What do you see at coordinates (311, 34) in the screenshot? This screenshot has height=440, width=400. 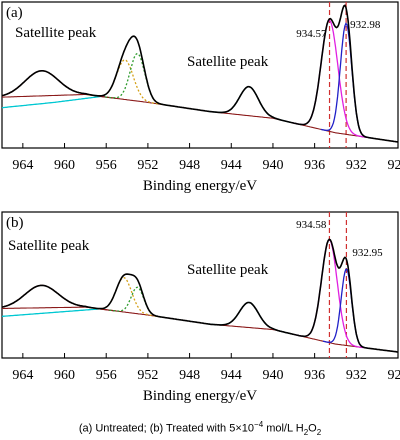 I see `peak-position-label: 934.57` at bounding box center [311, 34].